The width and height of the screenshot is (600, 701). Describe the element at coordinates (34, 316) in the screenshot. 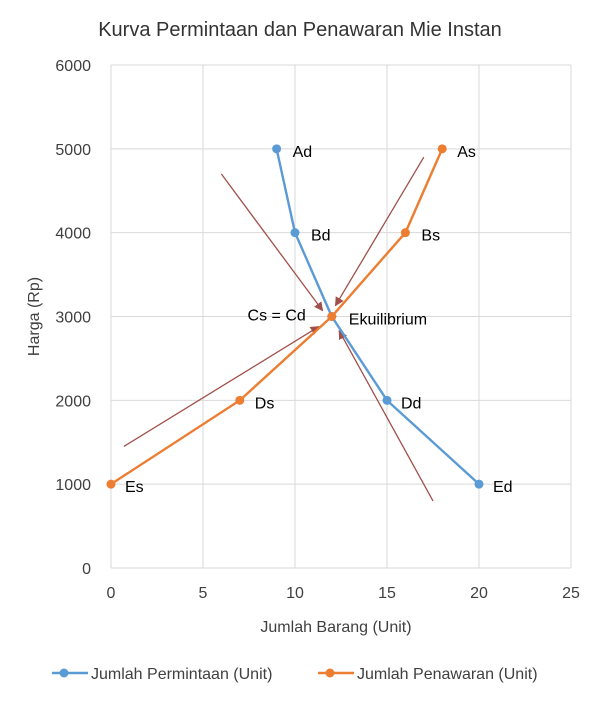

I see `y-axis-title: Harga (Rp)` at that location.